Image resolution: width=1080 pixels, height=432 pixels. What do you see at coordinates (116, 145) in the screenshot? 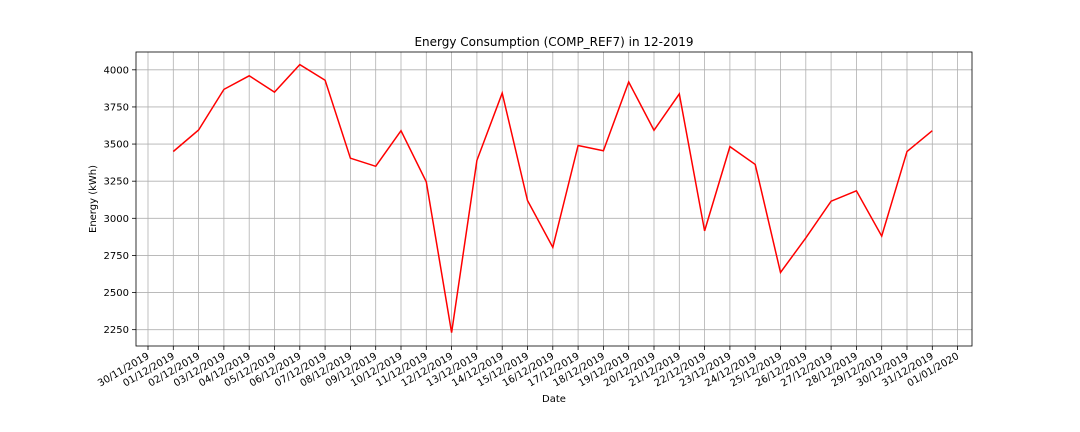
I see `y-tick-label: 3500` at bounding box center [116, 145].